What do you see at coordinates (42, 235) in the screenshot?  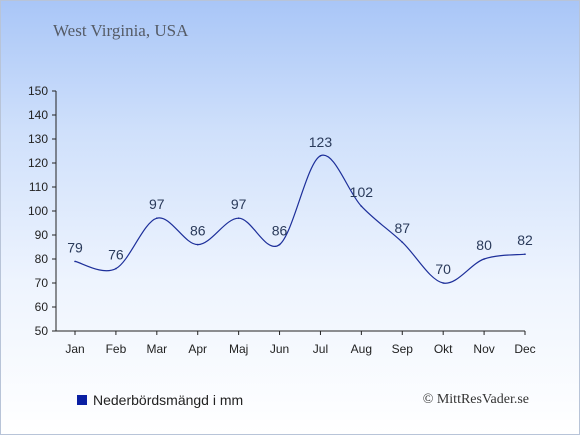 I see `y-tick-label: 90` at bounding box center [42, 235].